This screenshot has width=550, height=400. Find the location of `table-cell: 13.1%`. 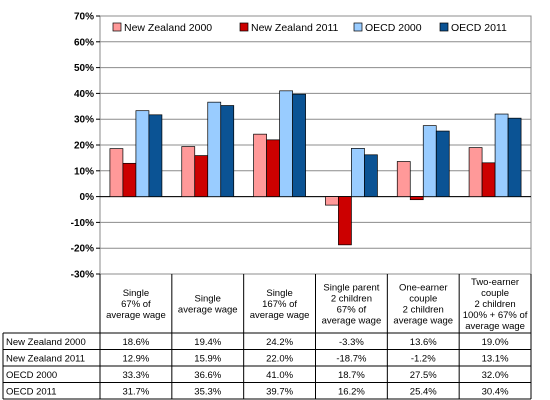

table-cell: 13.1% is located at coordinates (495, 358).